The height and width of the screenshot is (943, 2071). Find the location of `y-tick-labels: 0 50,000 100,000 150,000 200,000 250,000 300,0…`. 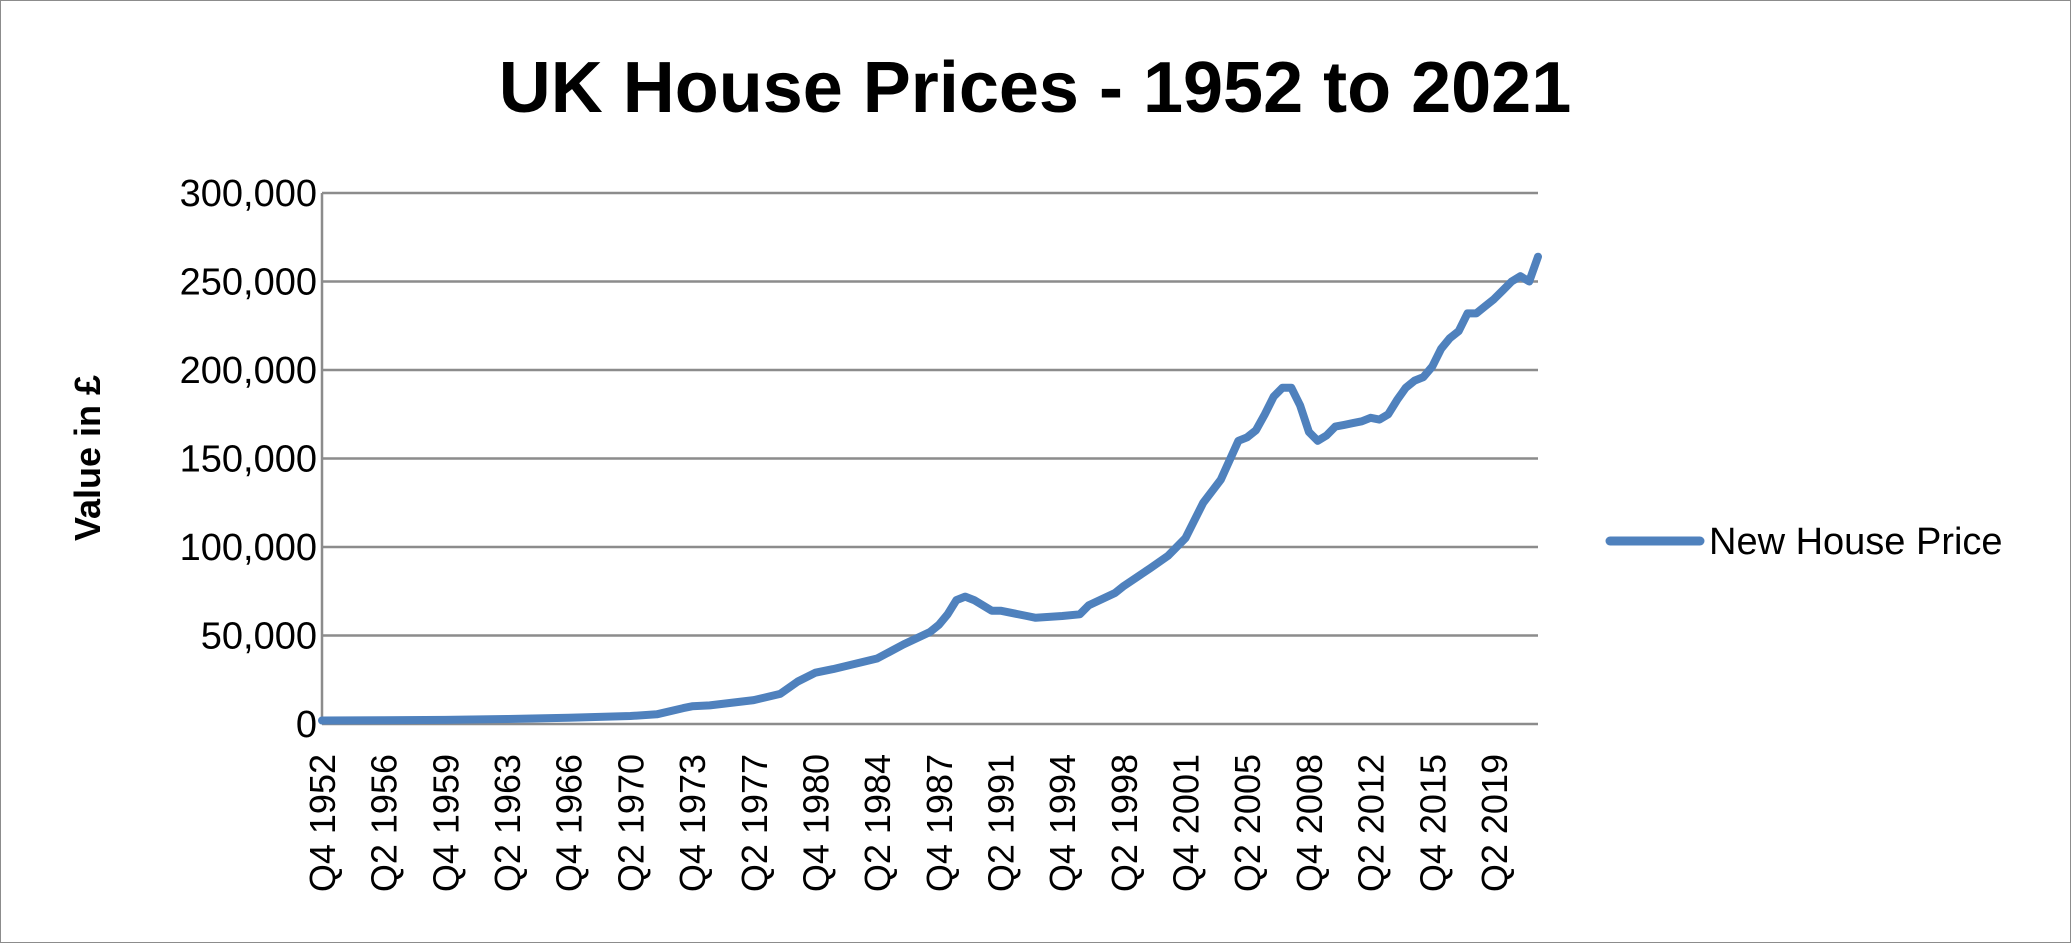

y-tick-labels: 0 50,000 100,000 150,000 200,000 250,000 300,0… is located at coordinates (248, 459).